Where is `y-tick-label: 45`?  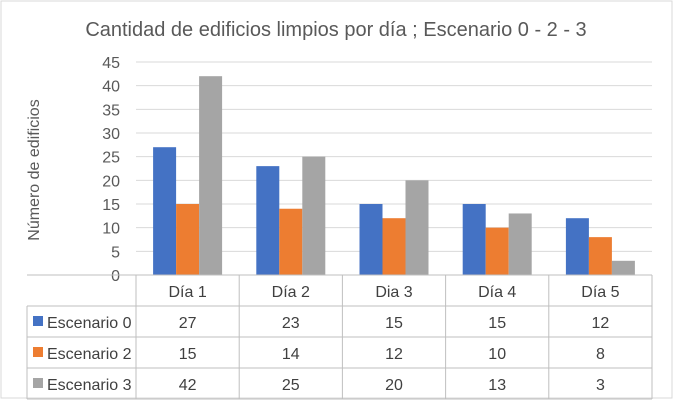 y-tick-label: 45 is located at coordinates (111, 63).